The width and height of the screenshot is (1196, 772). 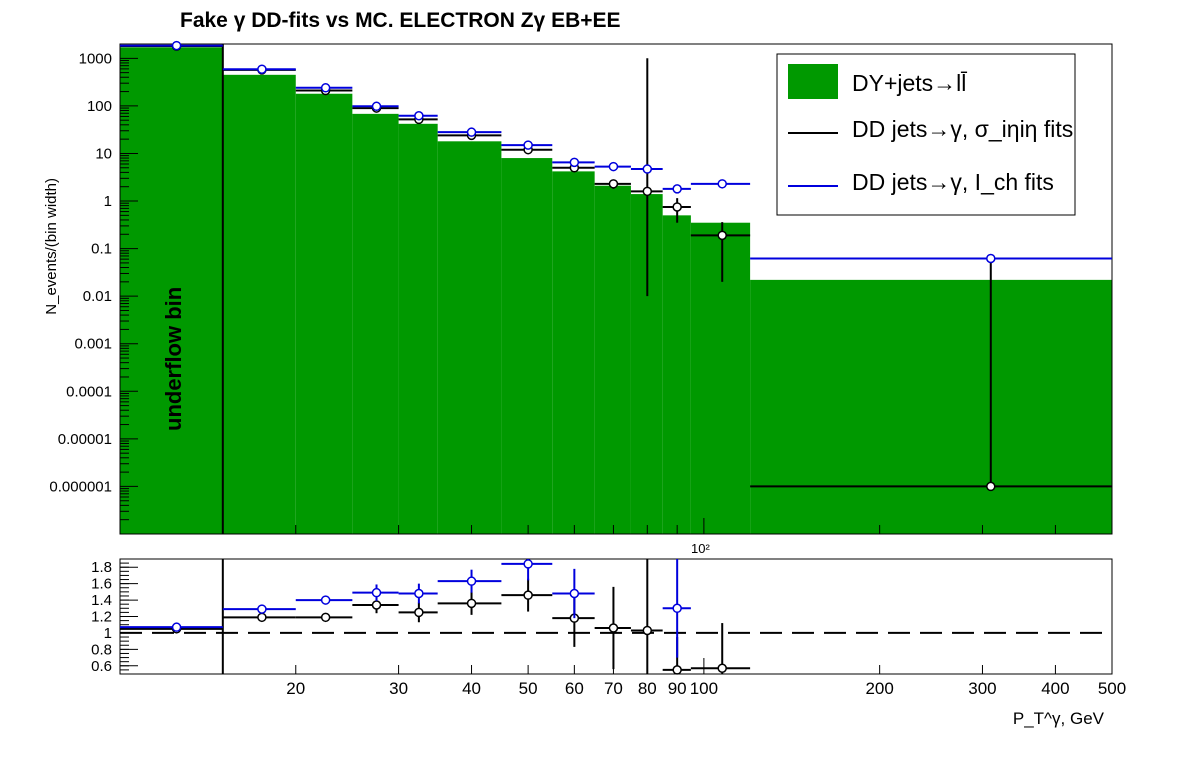 What do you see at coordinates (700, 548) in the screenshot?
I see `x-multiplier-label: 10²` at bounding box center [700, 548].